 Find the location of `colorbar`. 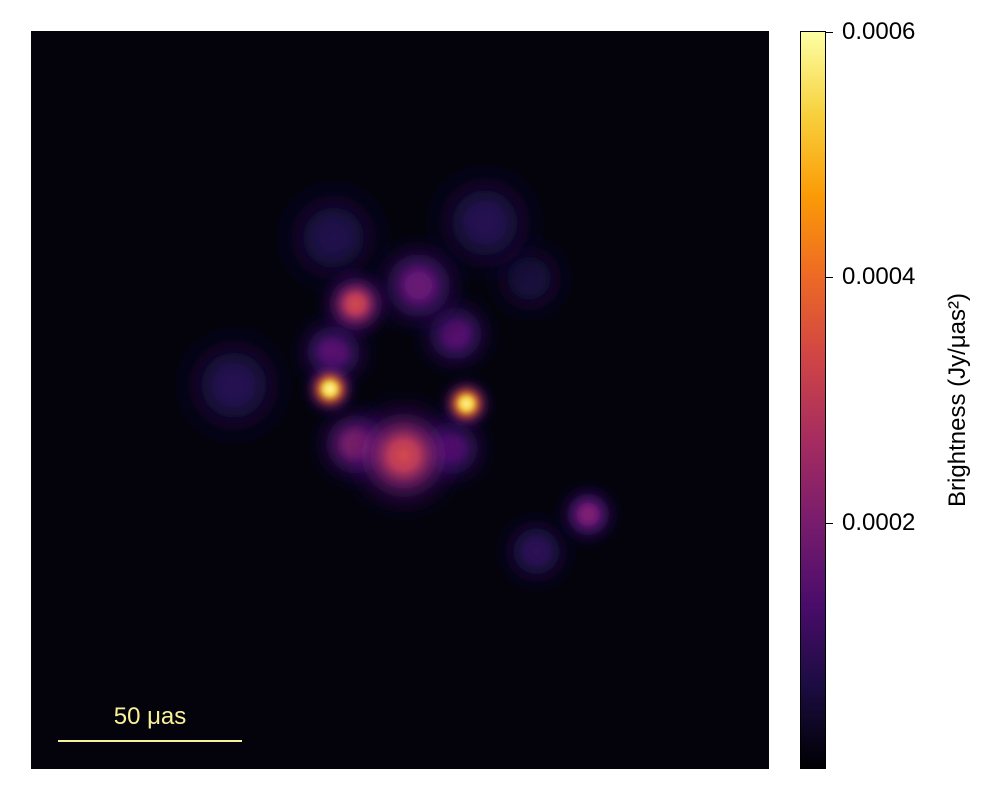

colorbar is located at coordinates (813, 400).